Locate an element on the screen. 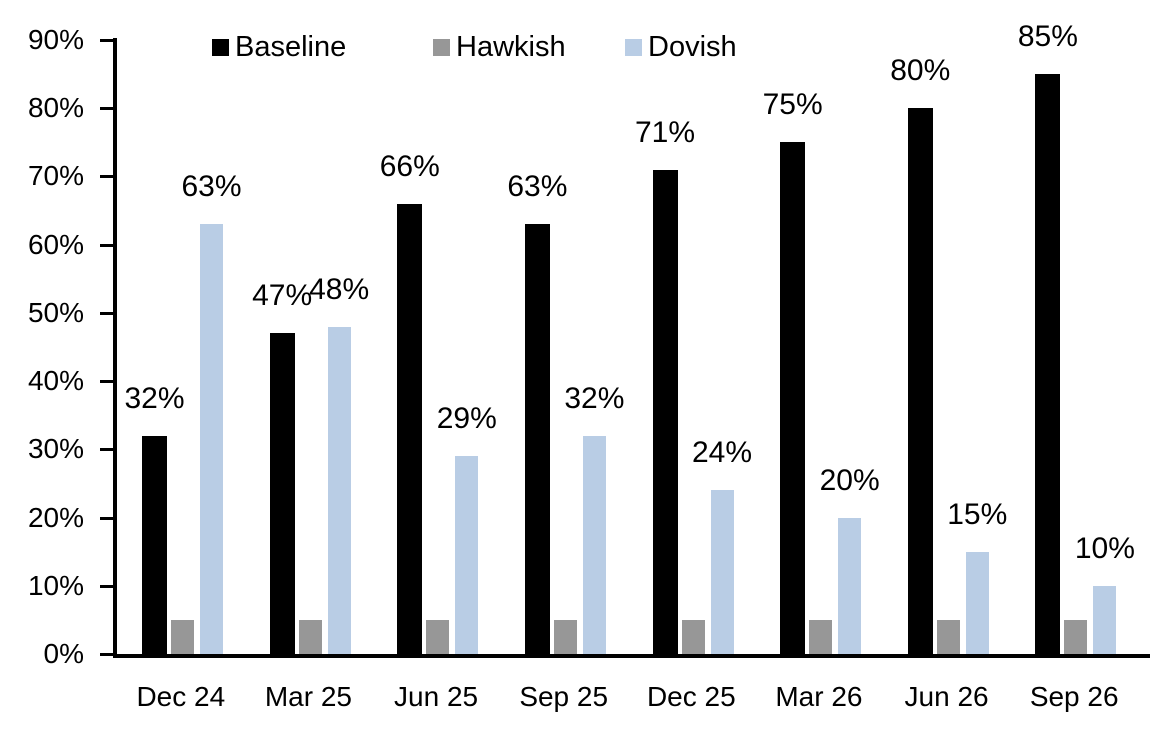 The width and height of the screenshot is (1152, 729). dovish-swatch-icon is located at coordinates (633, 47).